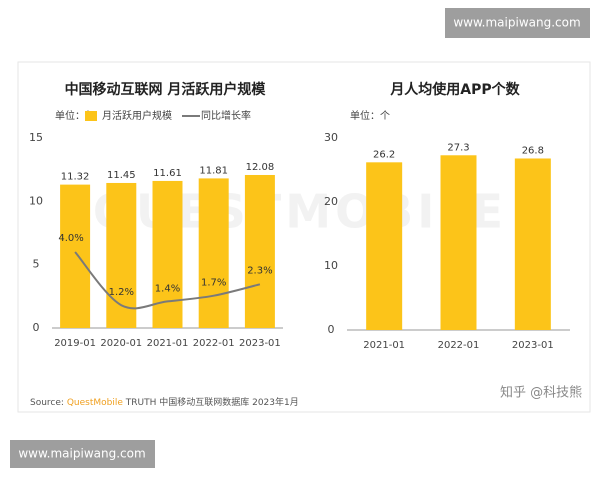  I want to click on y-tick-label: 5, so click(36, 264).